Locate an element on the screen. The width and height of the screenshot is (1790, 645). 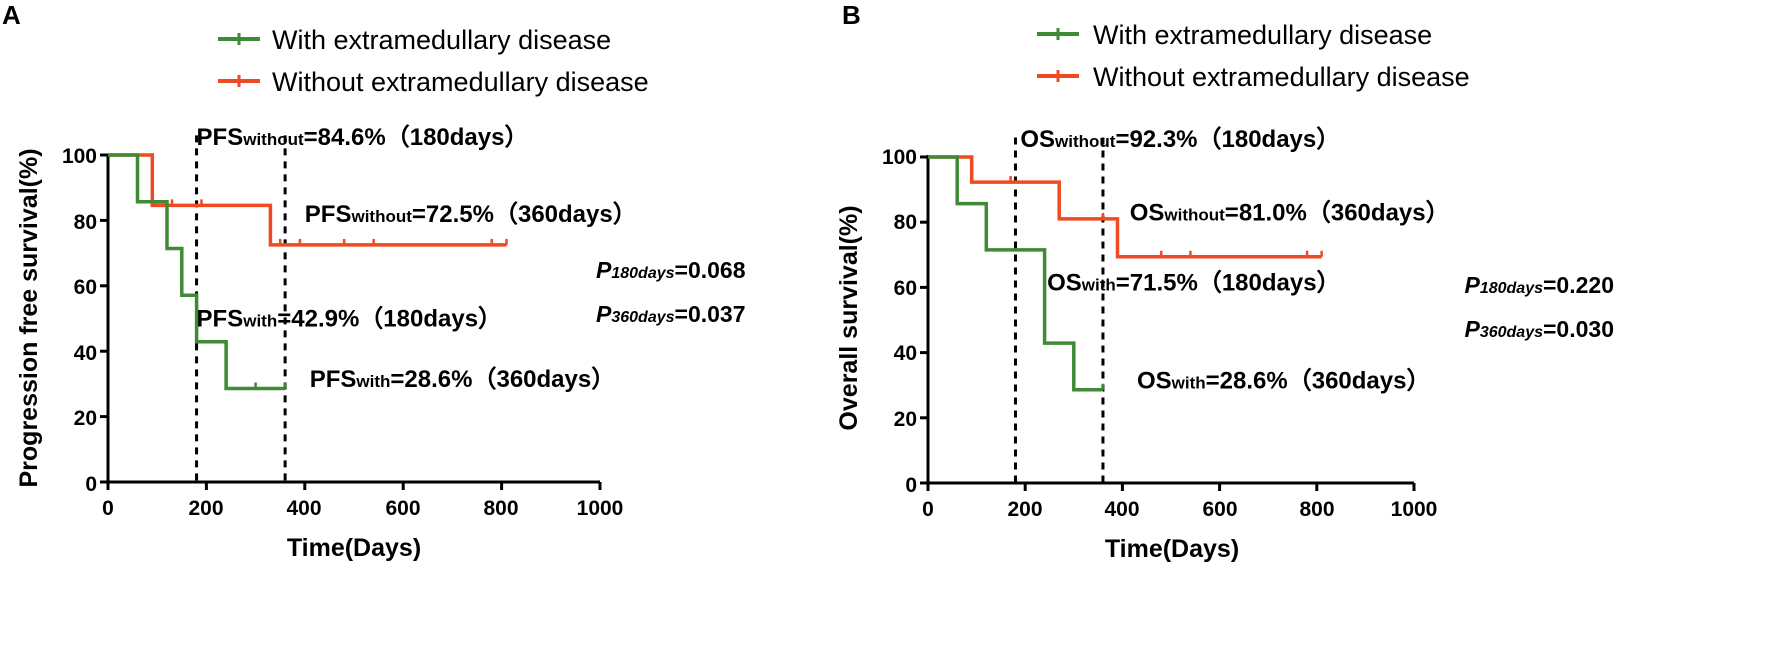
annotation-os-without-180: OSwithout=92.3%（180days） is located at coordinates (1180, 139).